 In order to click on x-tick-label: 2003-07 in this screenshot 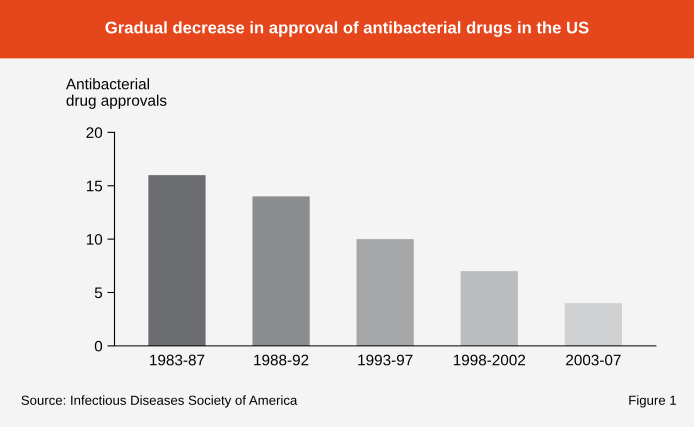, I will do `click(593, 360)`.